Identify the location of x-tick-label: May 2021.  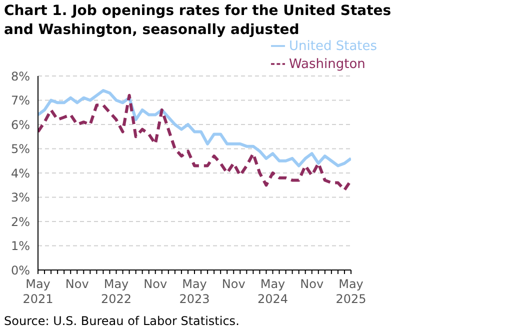
(38, 291).